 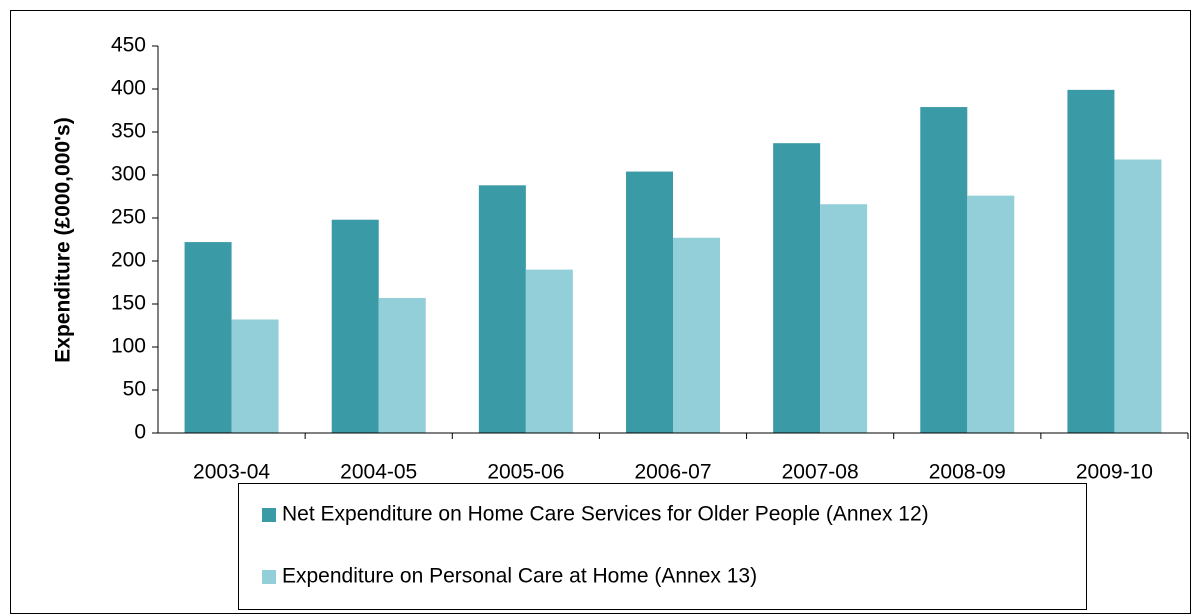 I want to click on y-tick-label: 300, so click(x=128, y=174).